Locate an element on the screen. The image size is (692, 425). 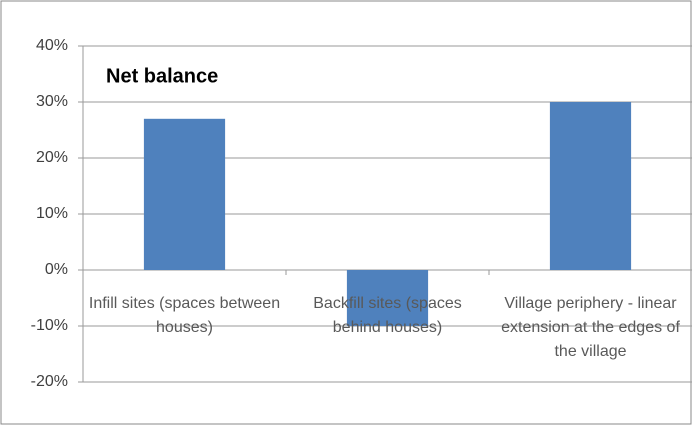
y-tick-label: 10% is located at coordinates (52, 213).